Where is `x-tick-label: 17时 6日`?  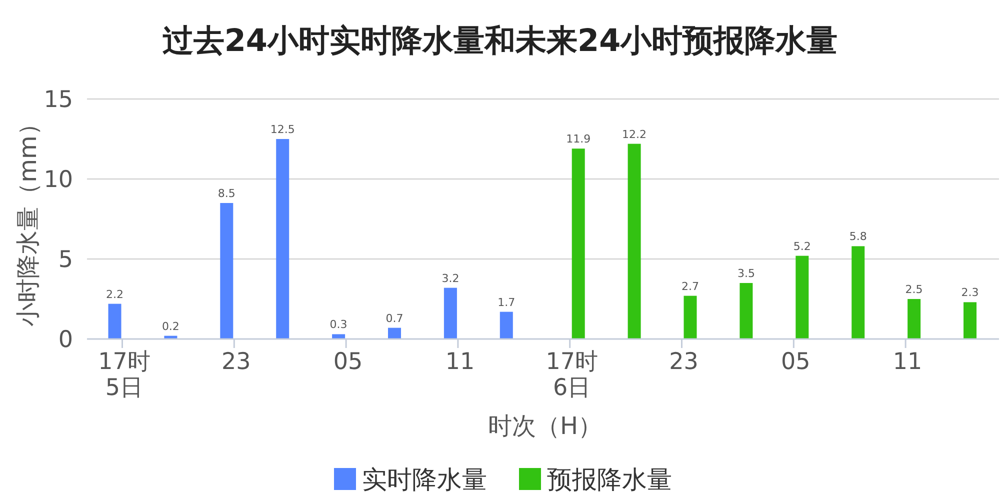 x-tick-label: 17时 6日 is located at coordinates (572, 375).